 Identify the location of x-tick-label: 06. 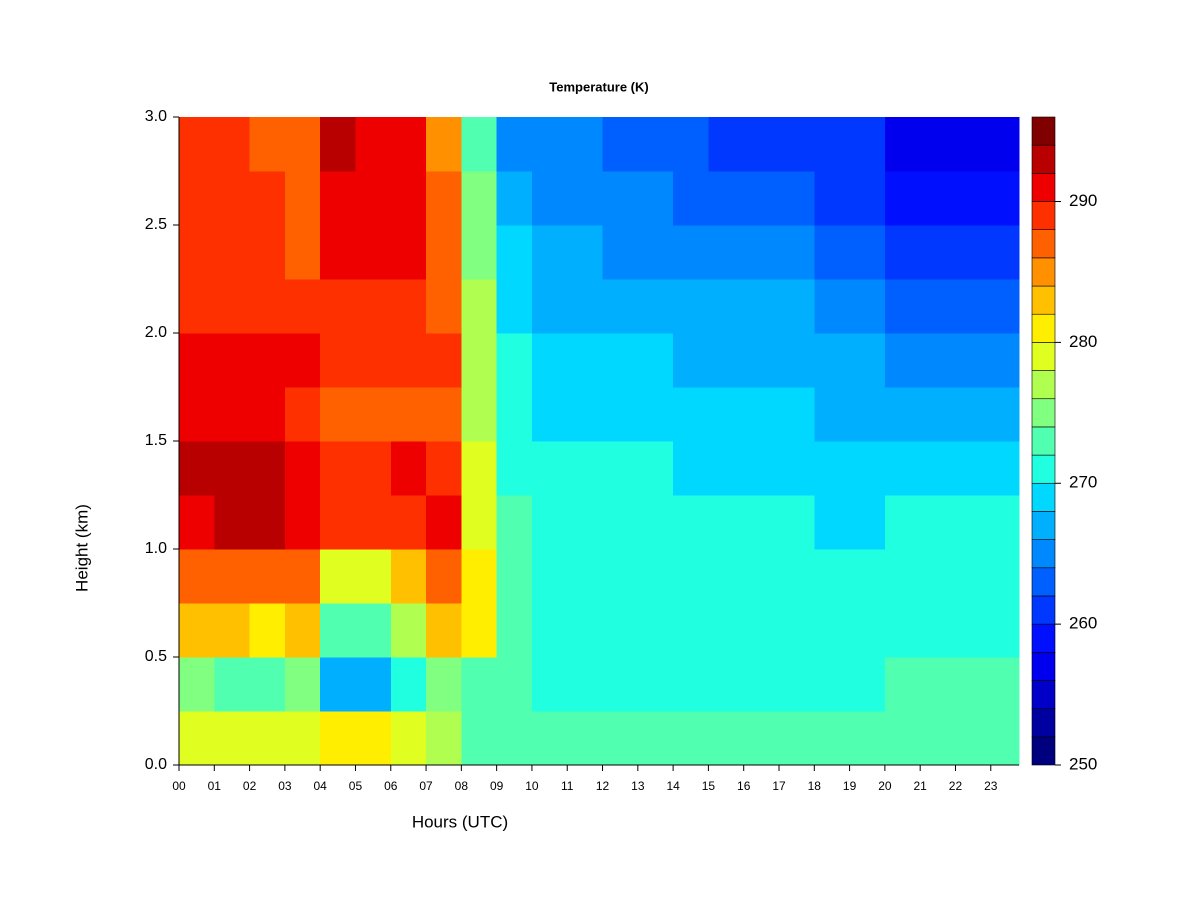
(391, 786).